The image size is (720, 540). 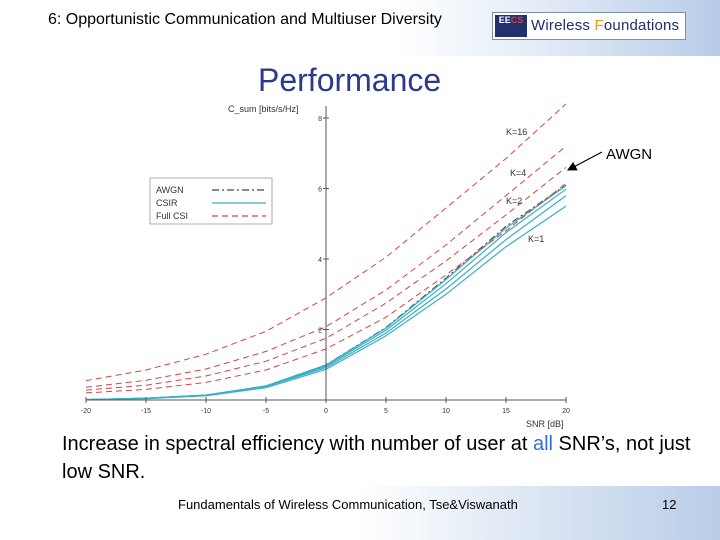 I want to click on logo-text-part3: F, so click(x=599, y=25).